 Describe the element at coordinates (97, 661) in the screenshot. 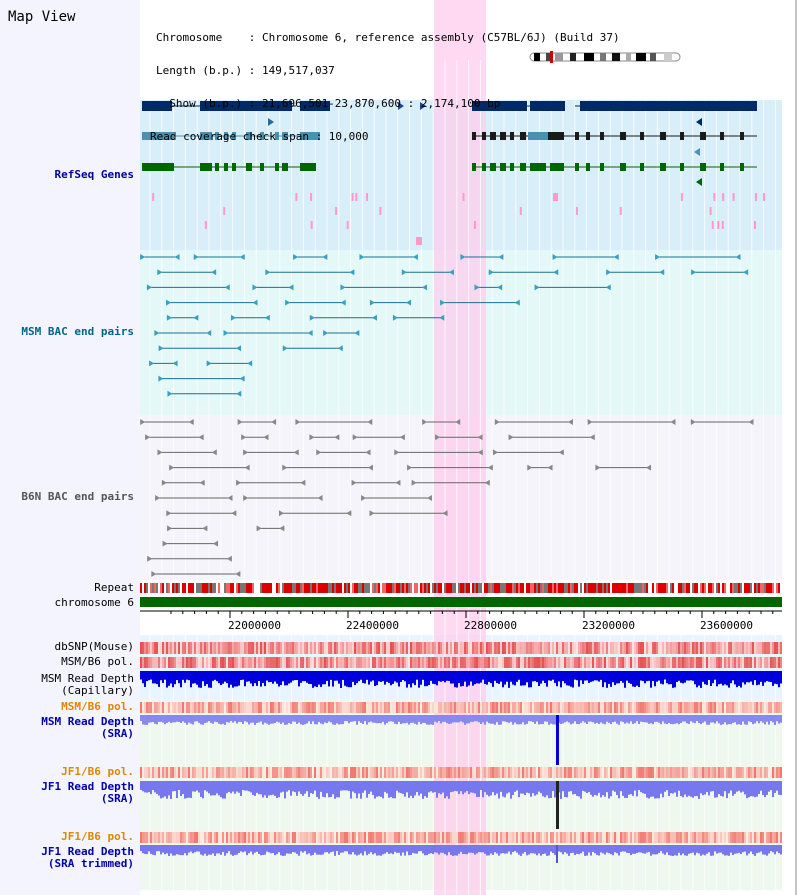

I see `track-label-msm-b6-pol: MSM/B6 pol.` at that location.